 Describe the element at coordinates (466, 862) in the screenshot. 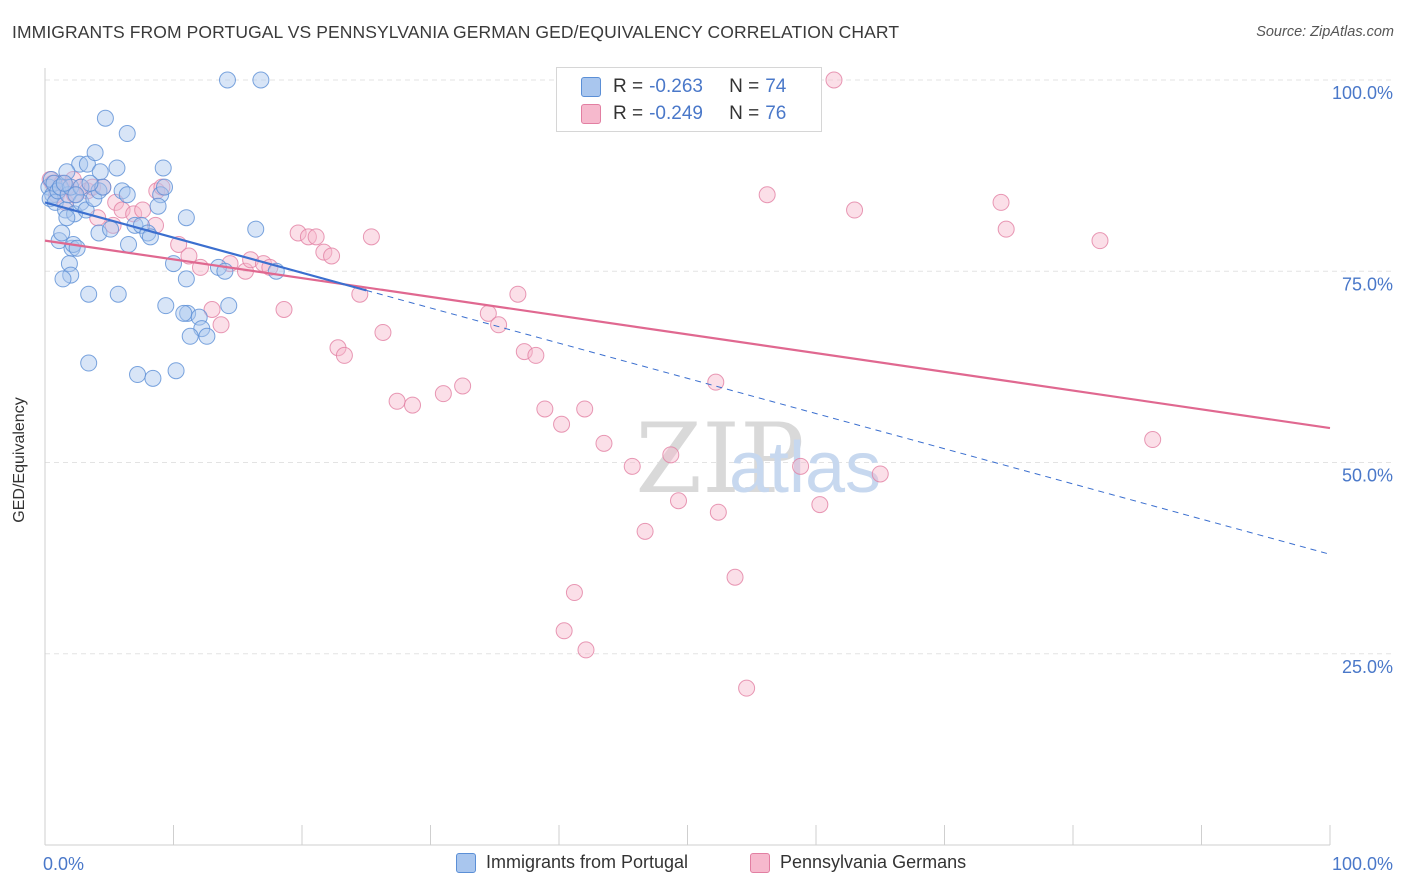

I see `bottom-swatch-blue` at that location.